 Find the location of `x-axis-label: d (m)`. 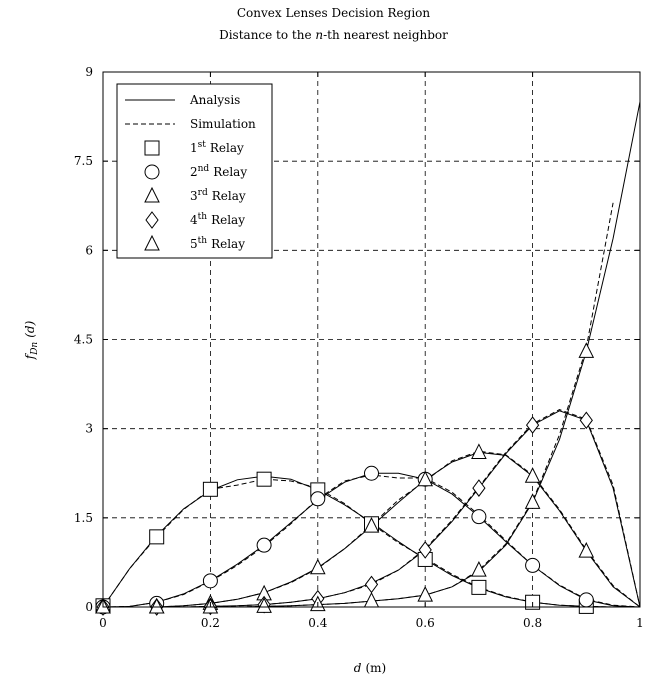

x-axis-label: d (m) is located at coordinates (370, 668).